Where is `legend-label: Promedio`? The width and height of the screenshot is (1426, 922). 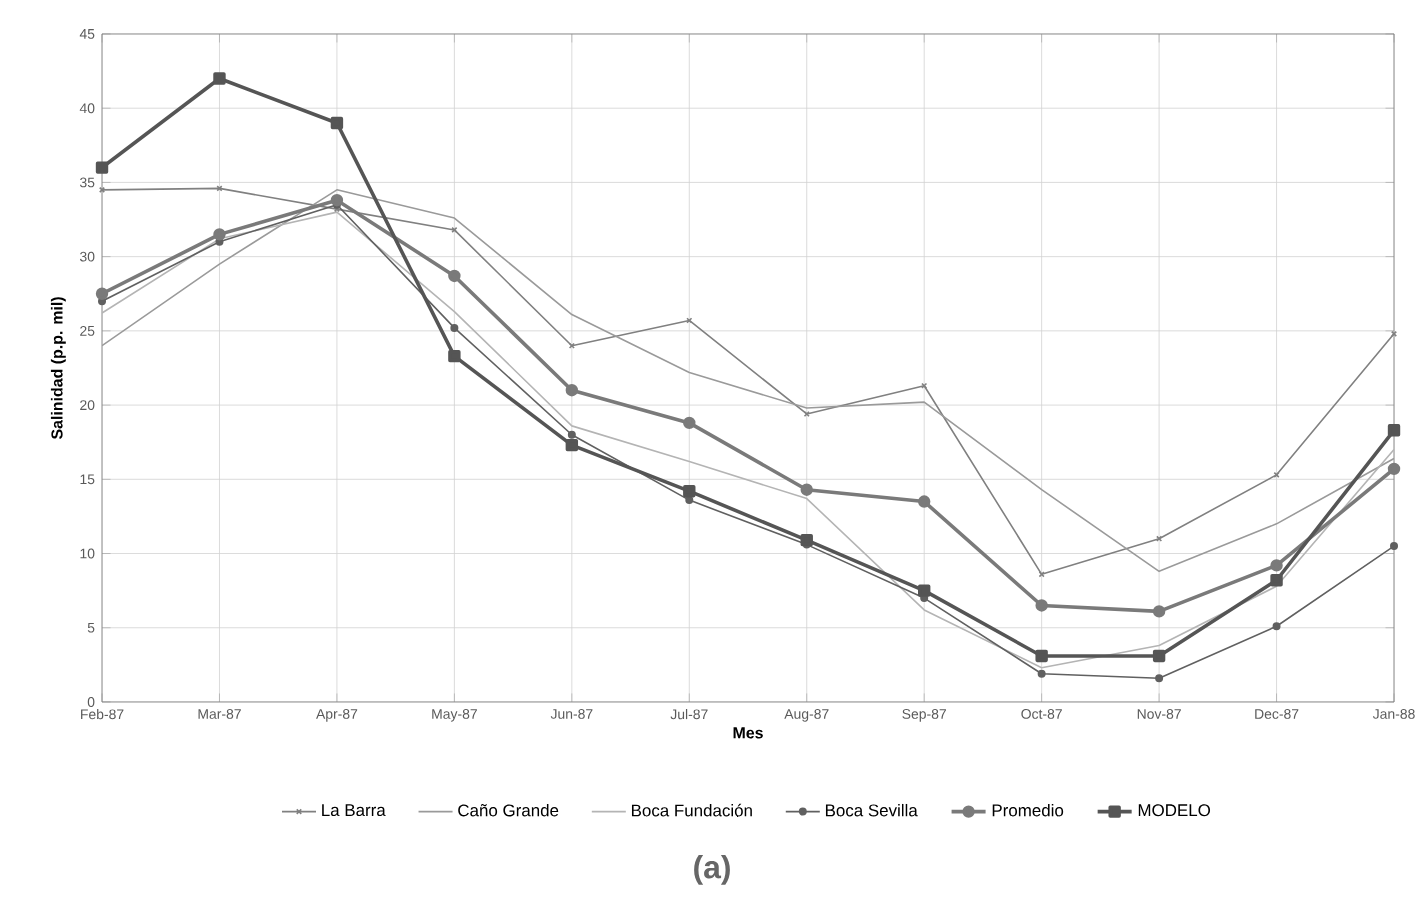 legend-label: Promedio is located at coordinates (1028, 810).